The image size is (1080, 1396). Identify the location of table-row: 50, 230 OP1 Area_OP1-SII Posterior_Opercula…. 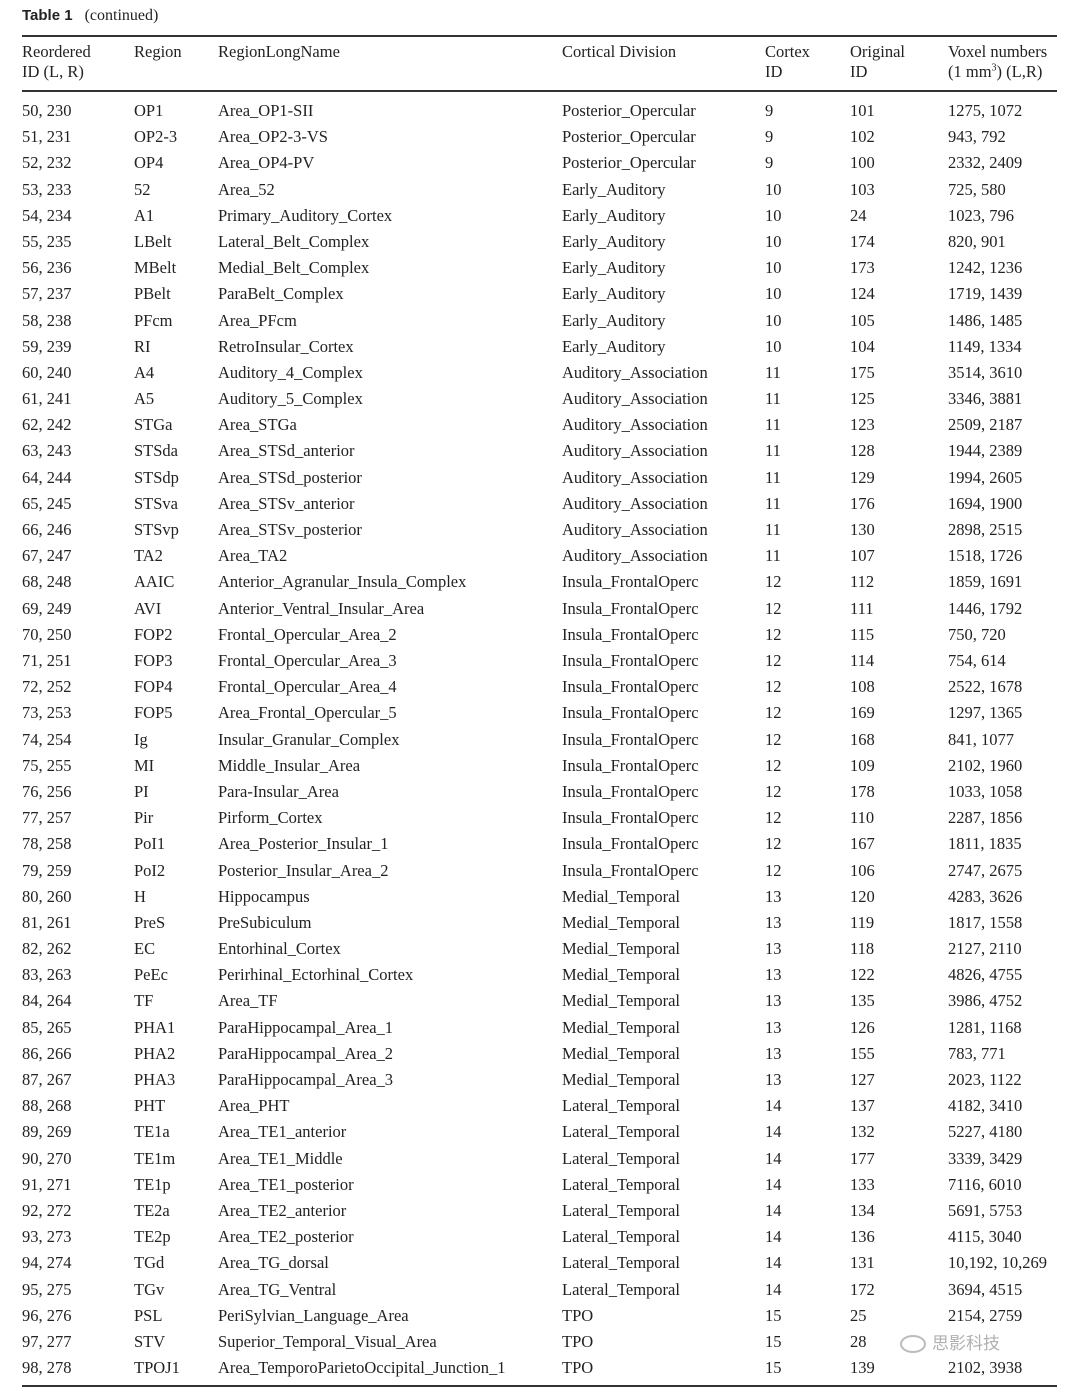
(540, 114).